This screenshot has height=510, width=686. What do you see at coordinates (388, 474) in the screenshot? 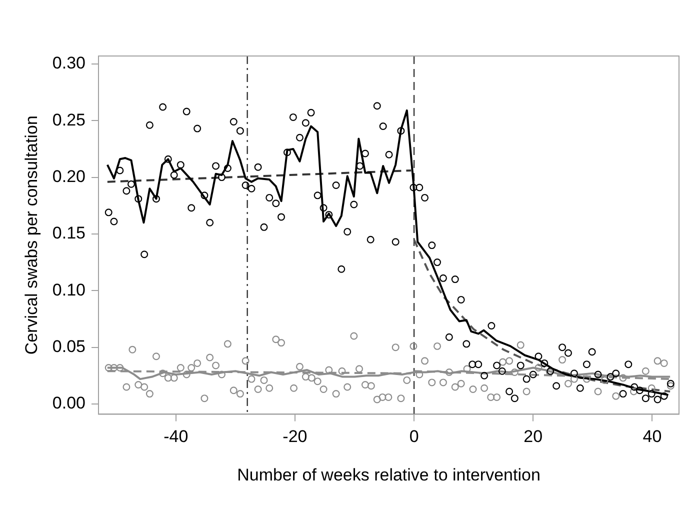
I see `x-axis-title: Number of weeks relative to intervention` at bounding box center [388, 474].